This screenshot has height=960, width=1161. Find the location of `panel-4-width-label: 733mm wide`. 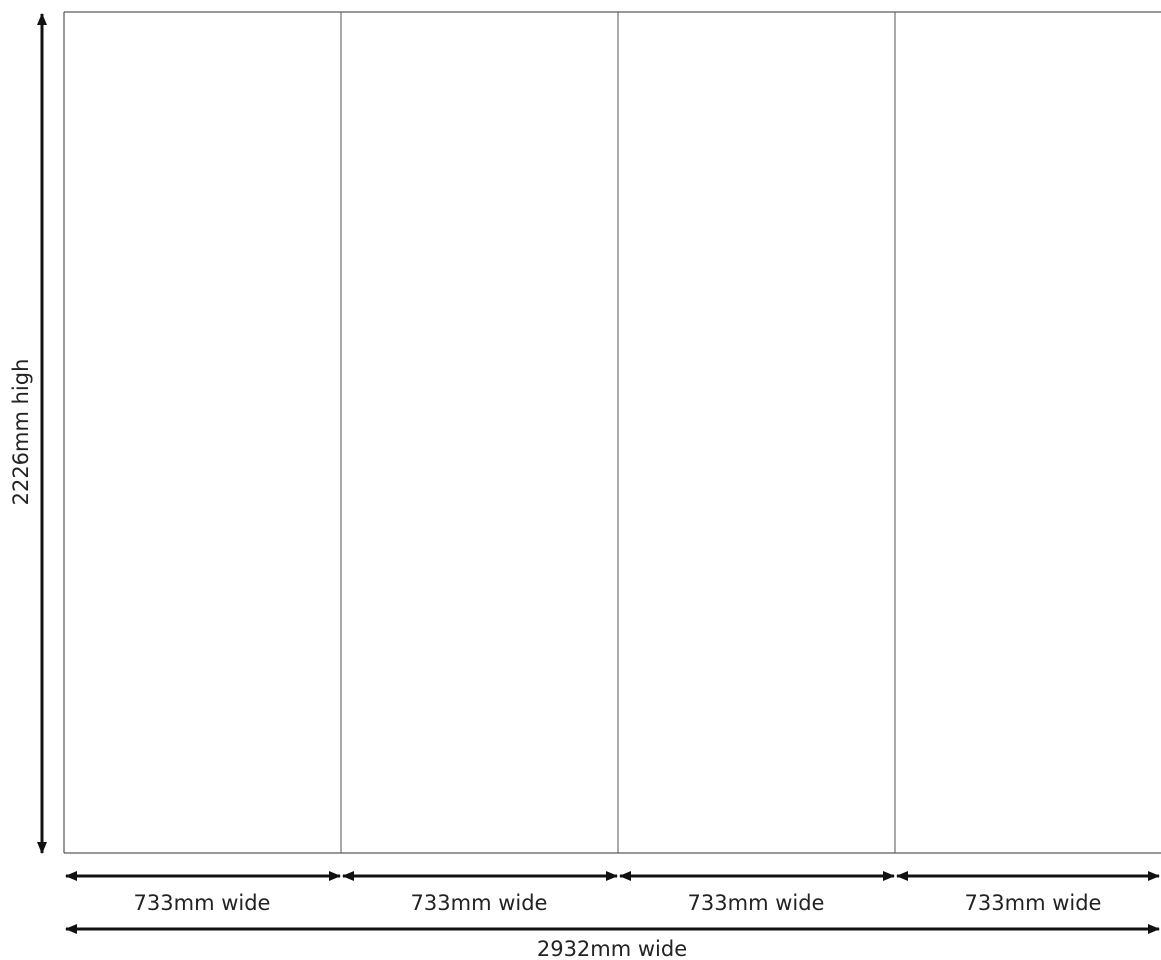

panel-4-width-label: 733mm wide is located at coordinates (1033, 903).